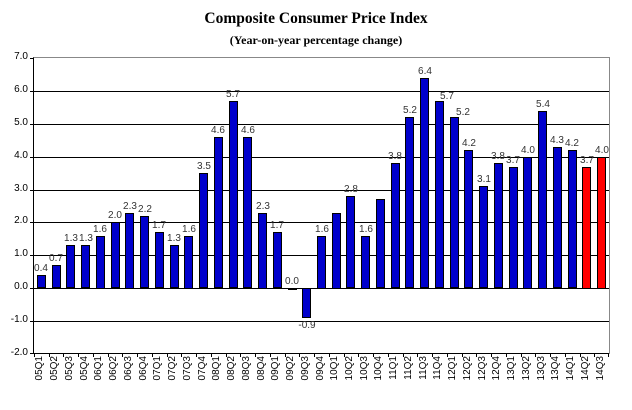 The width and height of the screenshot is (632, 410). I want to click on x-axis-label-05Q3: 05Q3, so click(69, 368).